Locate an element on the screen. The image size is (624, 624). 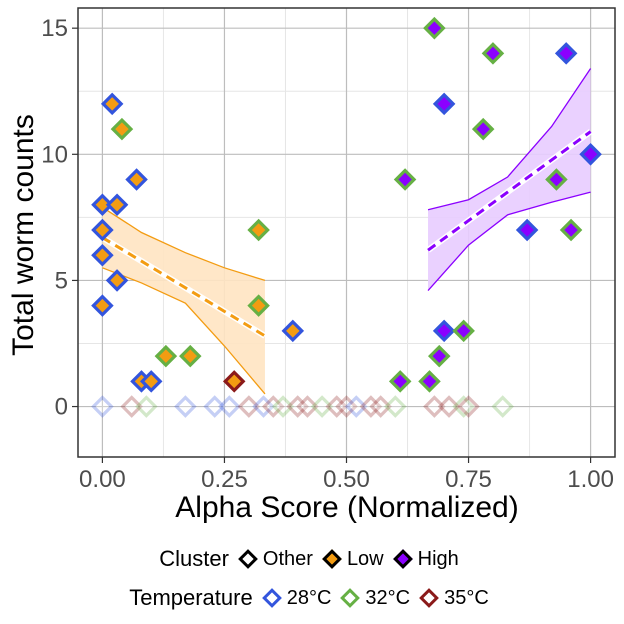
legend-key-35c is located at coordinates (429, 598).